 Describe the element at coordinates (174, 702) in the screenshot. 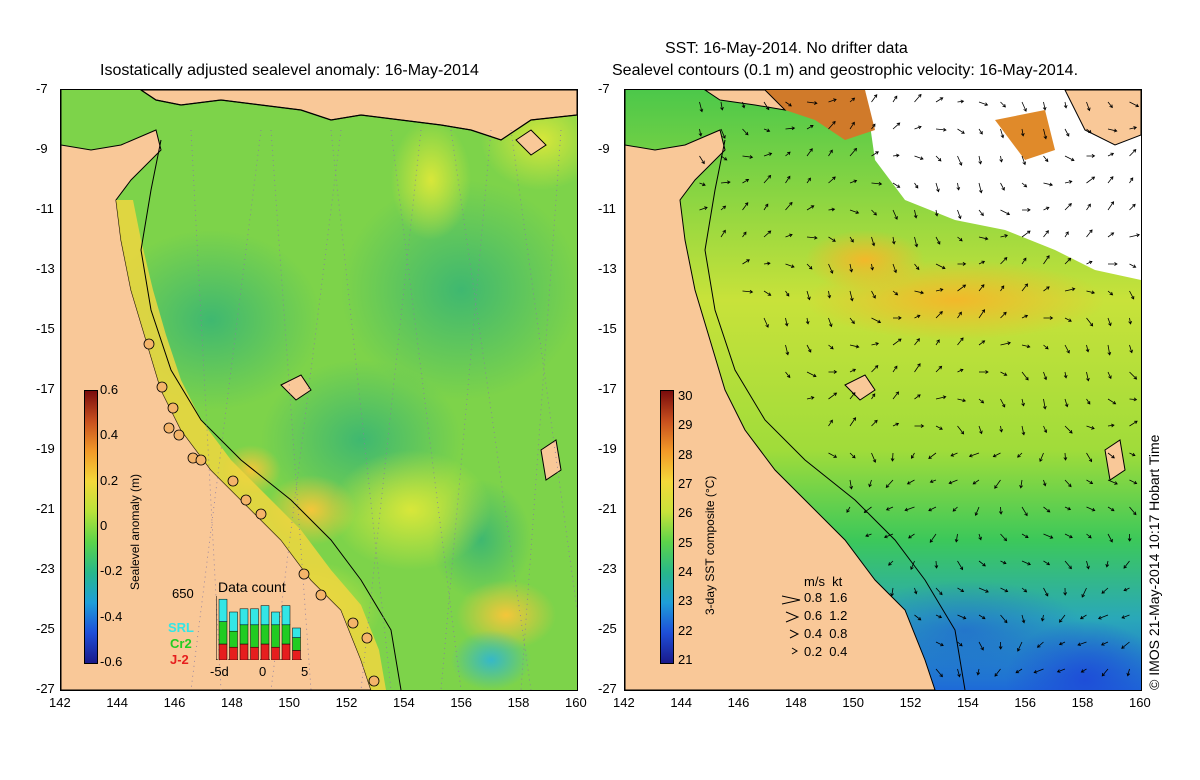

I see `lon-tick-left: 146` at that location.